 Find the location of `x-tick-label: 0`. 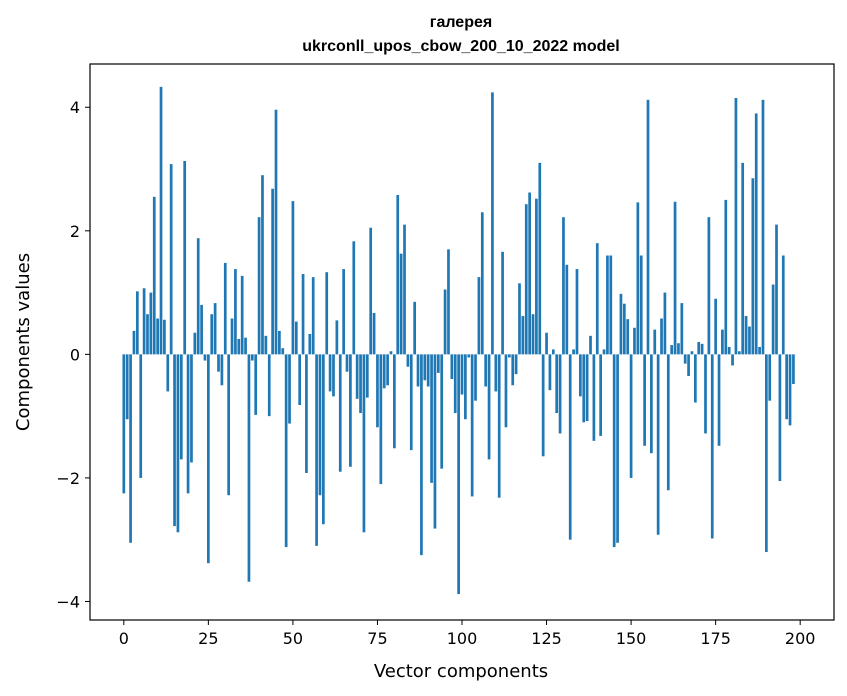

x-tick-label: 0 is located at coordinates (124, 638).